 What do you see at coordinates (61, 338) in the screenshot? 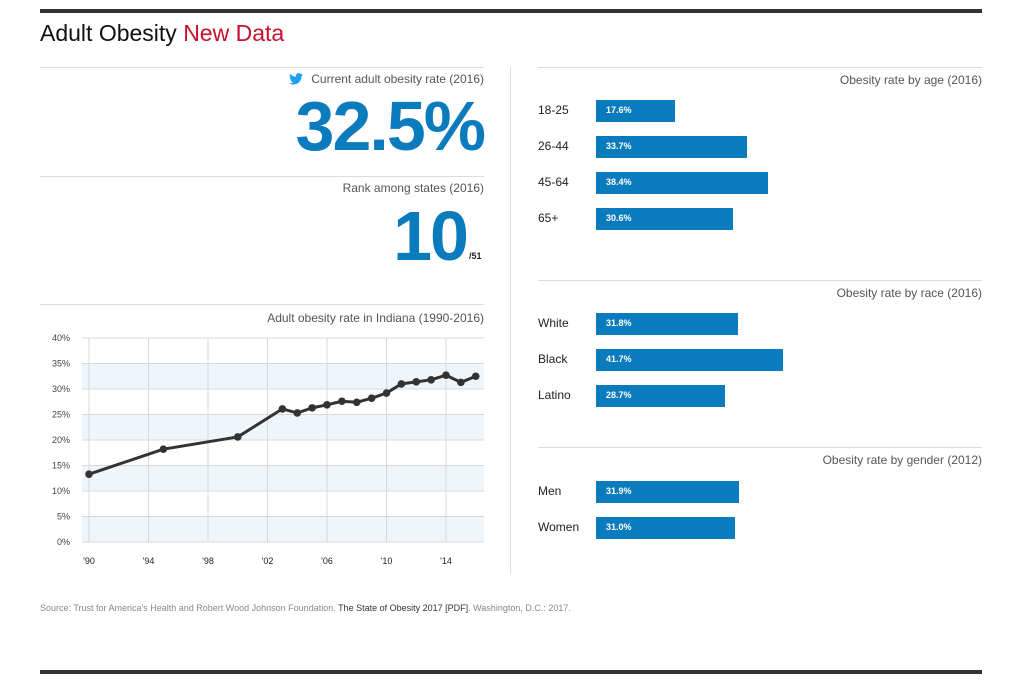
I see `y-tick-label: 40%` at bounding box center [61, 338].